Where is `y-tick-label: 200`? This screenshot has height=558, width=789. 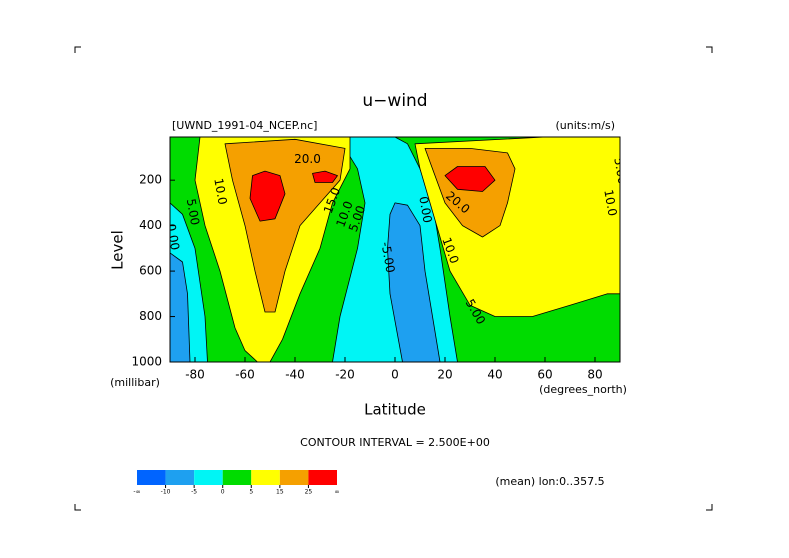 y-tick-label: 200 is located at coordinates (150, 180).